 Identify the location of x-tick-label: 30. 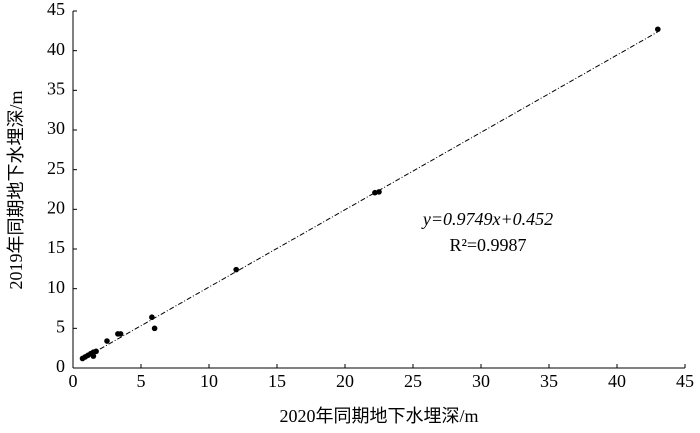
(481, 381).